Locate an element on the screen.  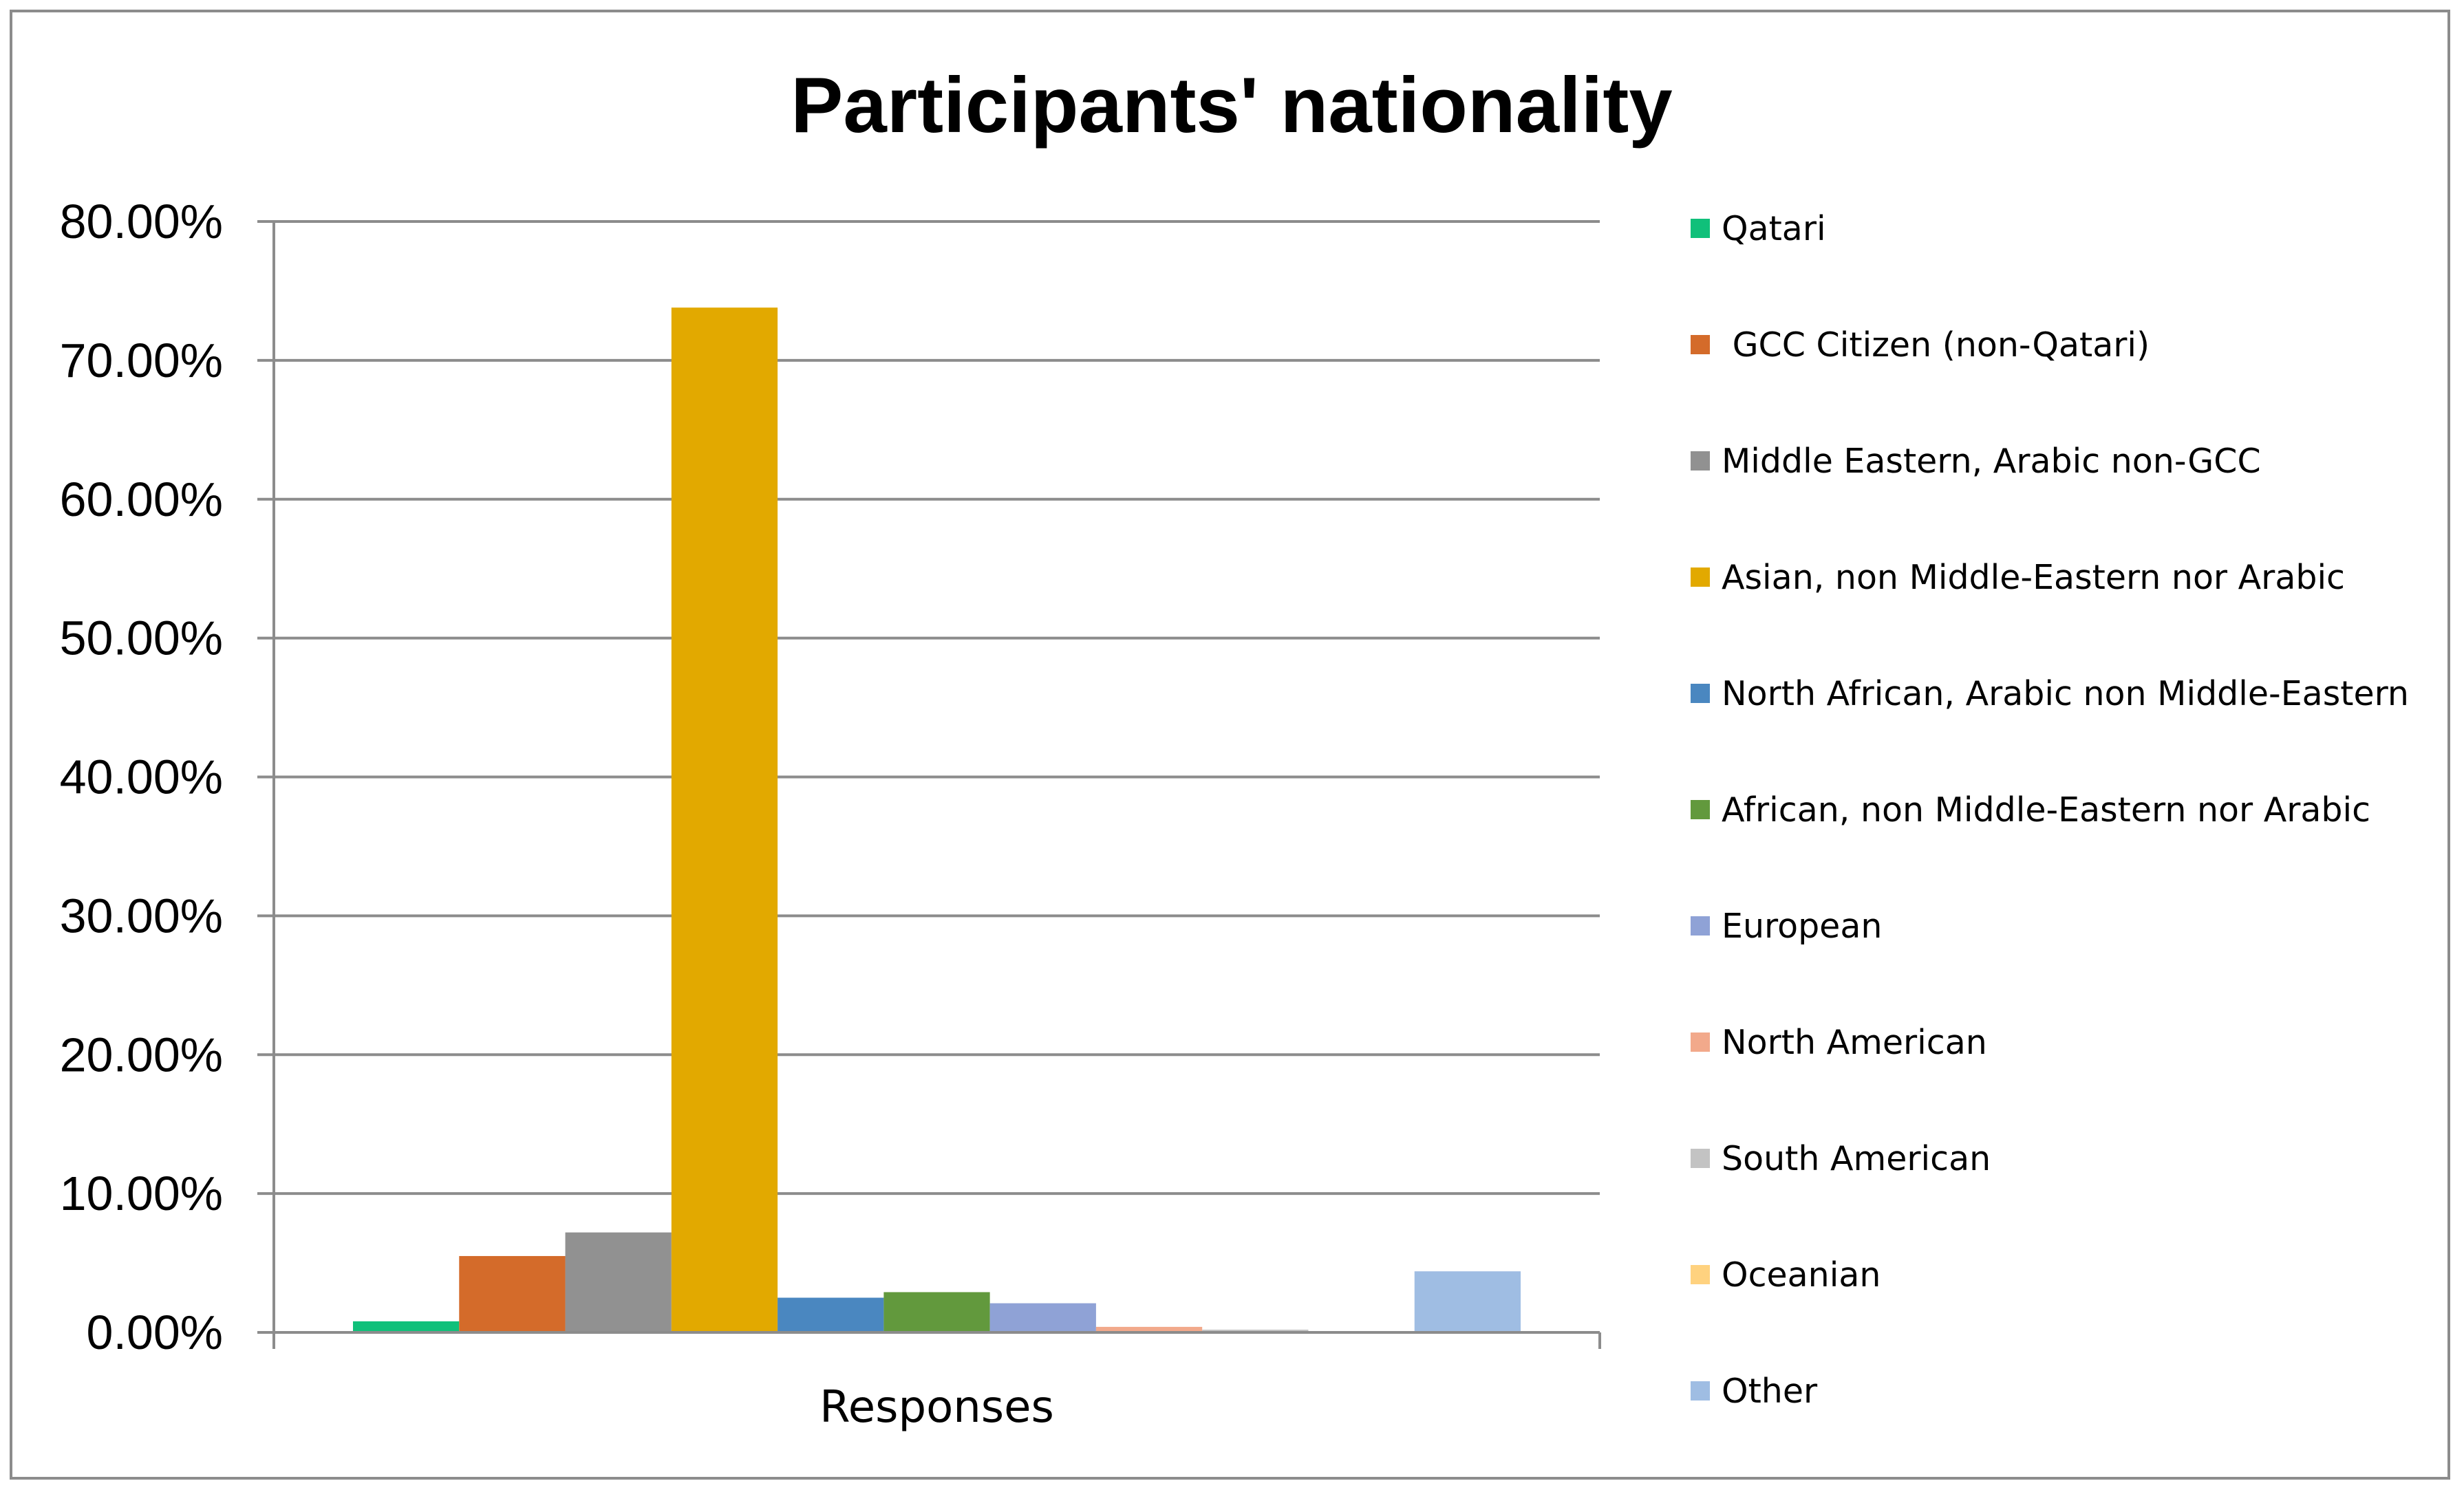
legend-item: Asian, non Middle-Eastern nor Arabic is located at coordinates (2018, 577).